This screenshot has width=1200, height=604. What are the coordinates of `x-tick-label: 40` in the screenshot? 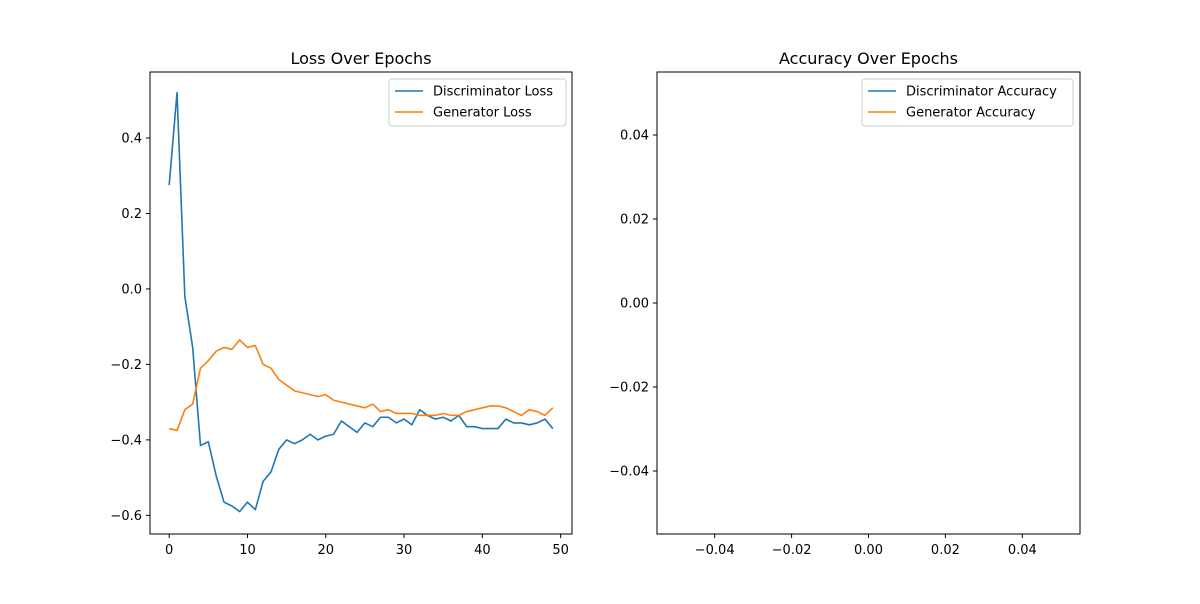 It's located at (482, 550).